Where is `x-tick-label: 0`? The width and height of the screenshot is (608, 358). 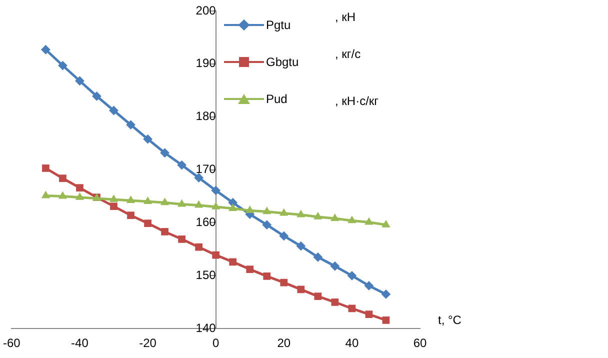
x-tick-label: 0 is located at coordinates (216, 343).